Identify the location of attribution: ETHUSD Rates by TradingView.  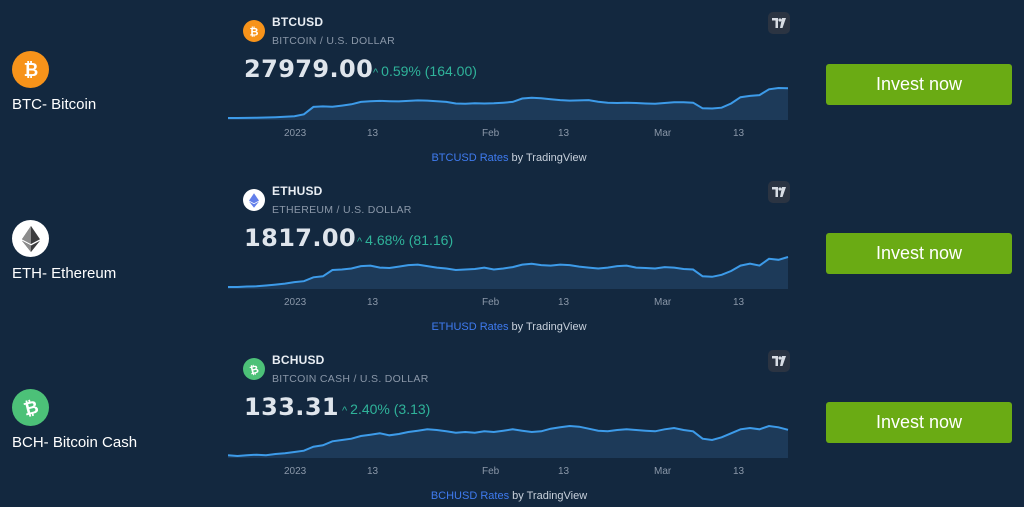
(509, 327).